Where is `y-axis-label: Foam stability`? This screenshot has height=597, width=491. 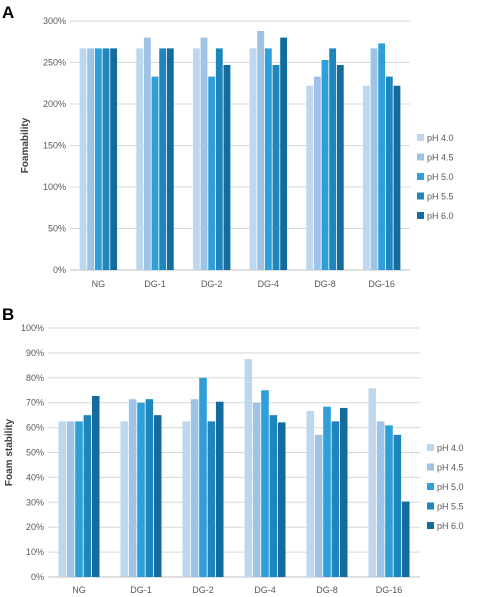 y-axis-label: Foam stability is located at coordinates (9, 452).